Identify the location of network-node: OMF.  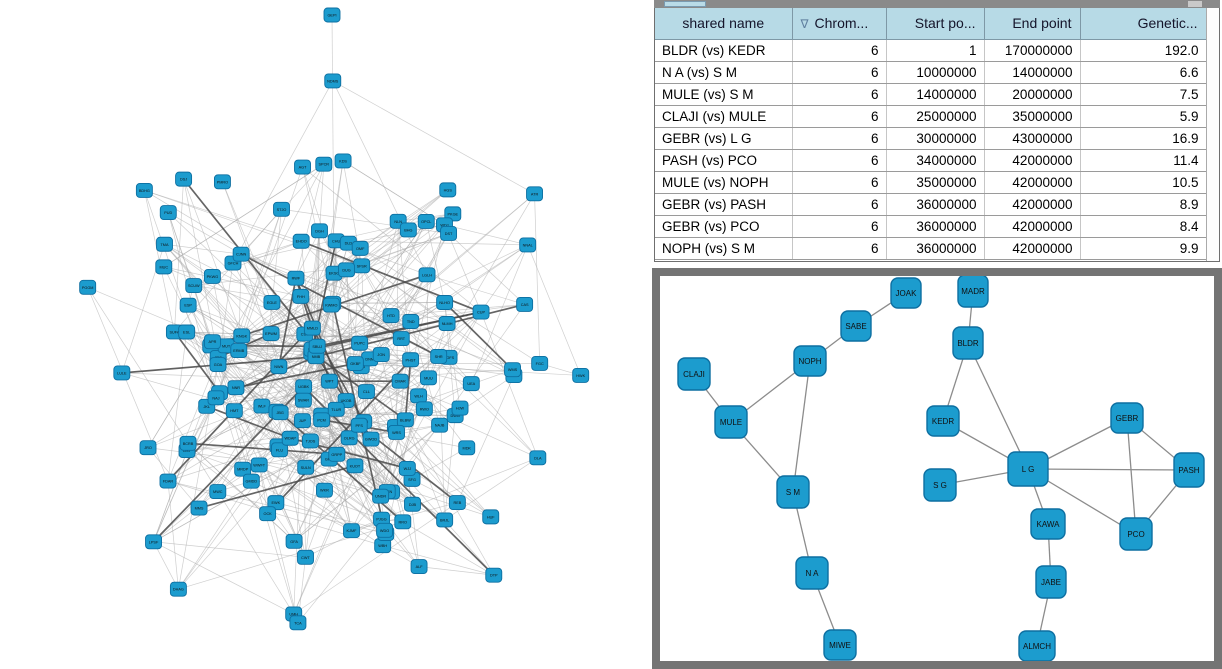
(360, 248).